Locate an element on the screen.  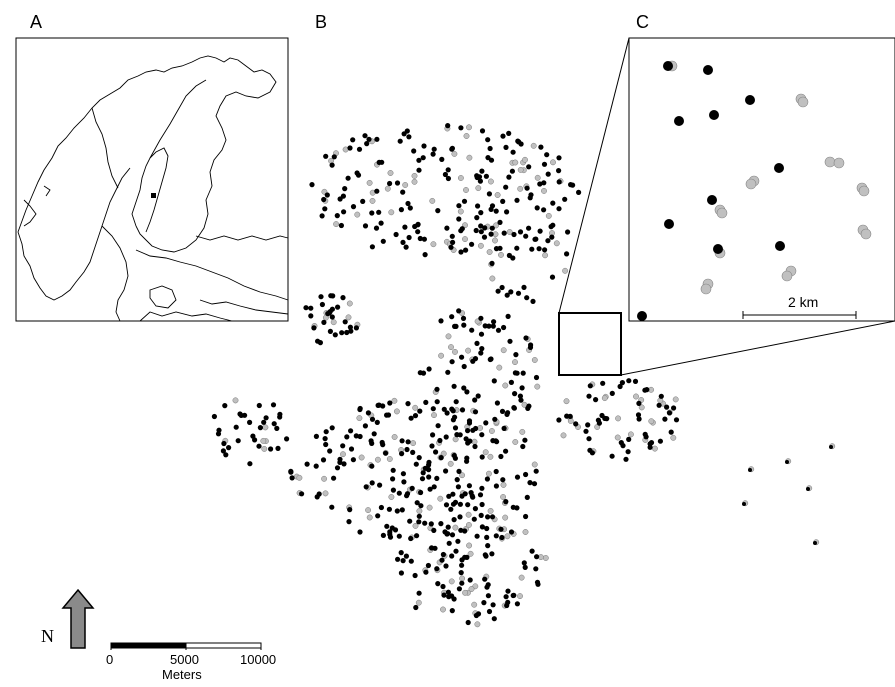
overview-map-frame is located at coordinates (152, 179).